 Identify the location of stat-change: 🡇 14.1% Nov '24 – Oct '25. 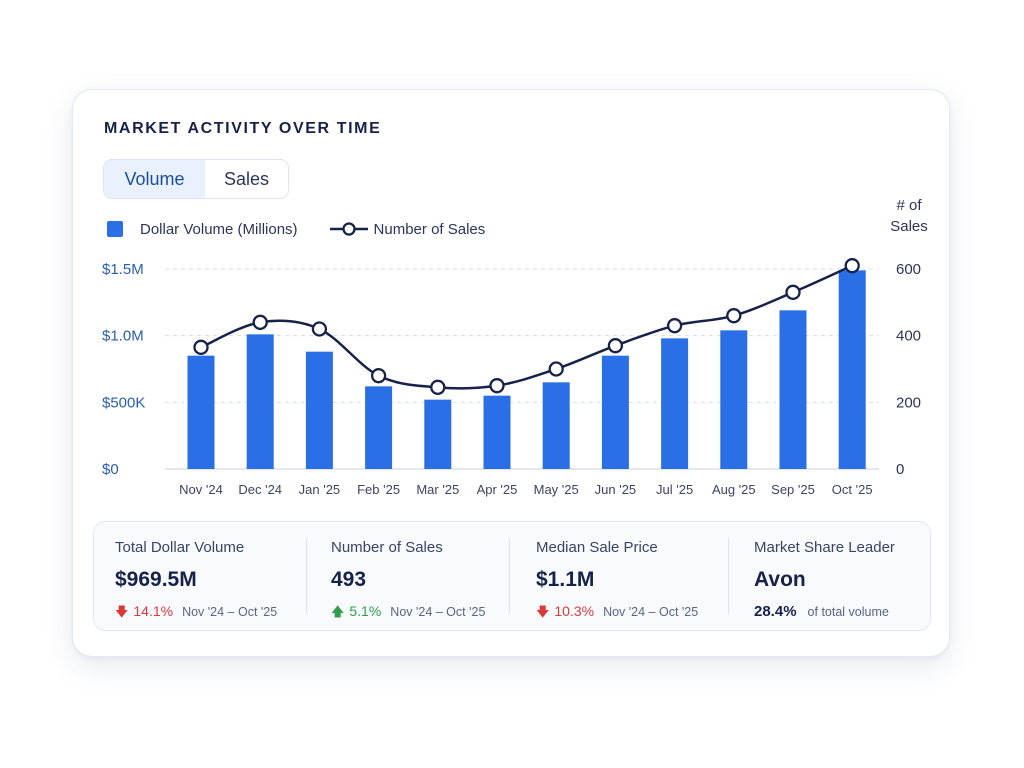
(210, 614).